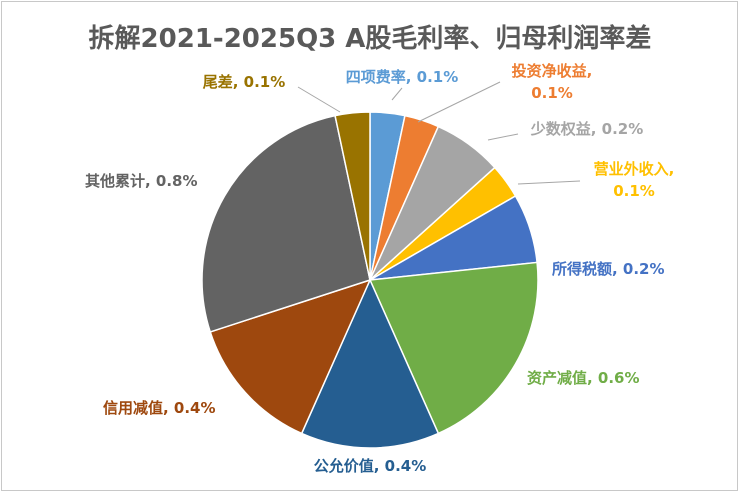 This screenshot has width=741, height=494. What do you see at coordinates (138, 408) in the screenshot?
I see `slice-label-name: 信用减值,` at bounding box center [138, 408].